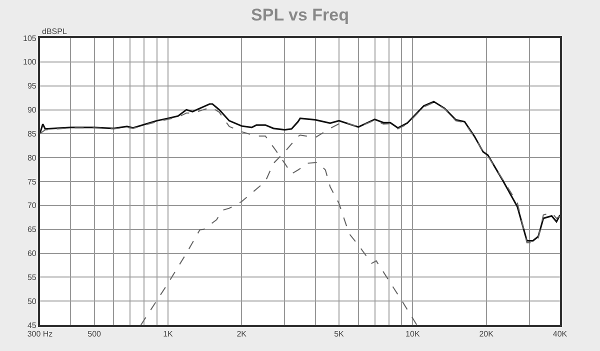  What do you see at coordinates (486, 334) in the screenshot?
I see `x-tick-label: 20K` at bounding box center [486, 334].